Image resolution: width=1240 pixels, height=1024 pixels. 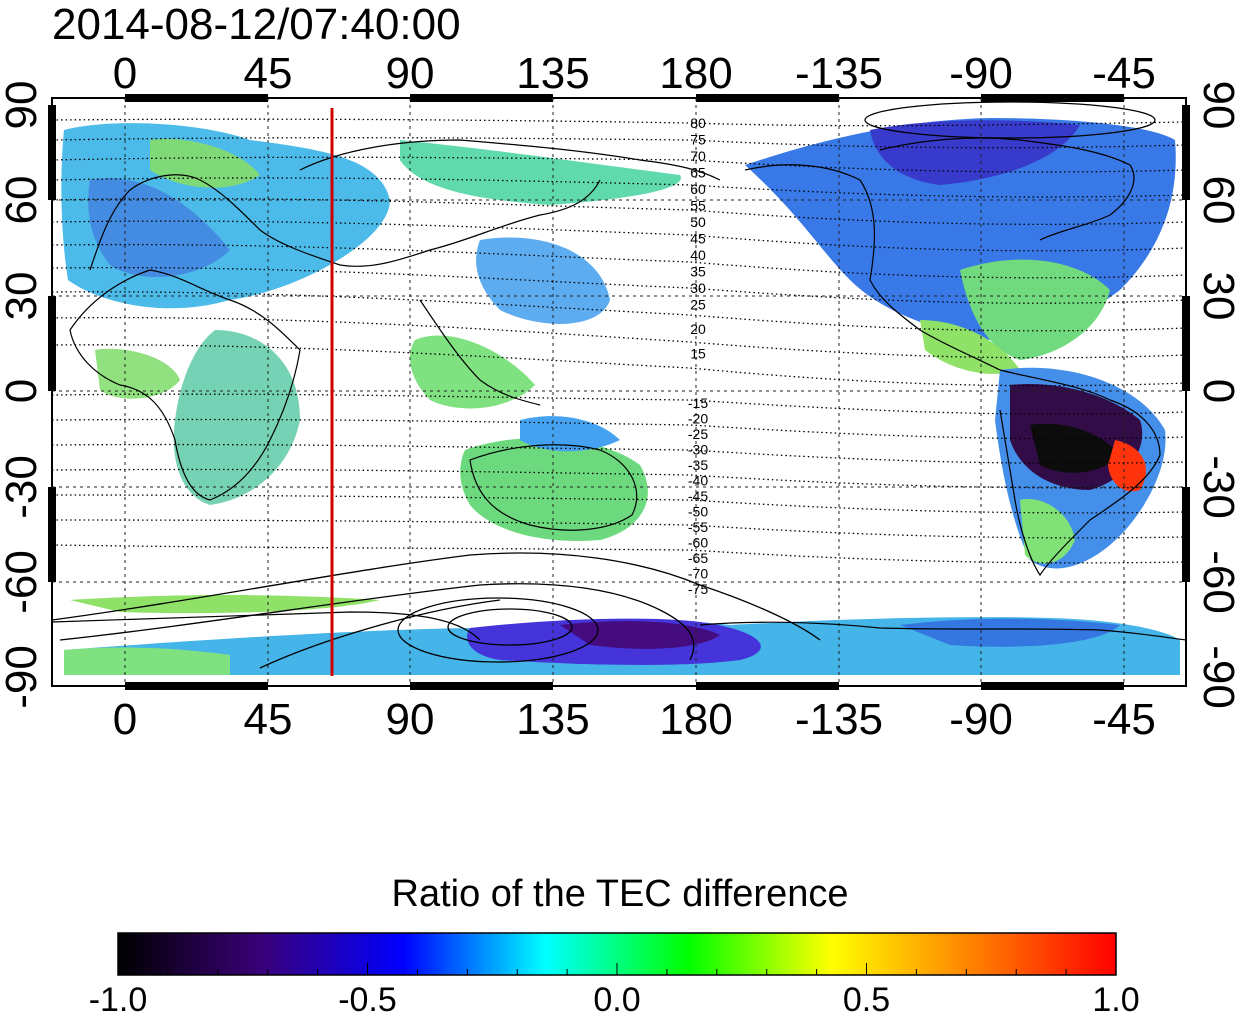 What do you see at coordinates (698, 156) in the screenshot?
I see `contour-label: 70` at bounding box center [698, 156].